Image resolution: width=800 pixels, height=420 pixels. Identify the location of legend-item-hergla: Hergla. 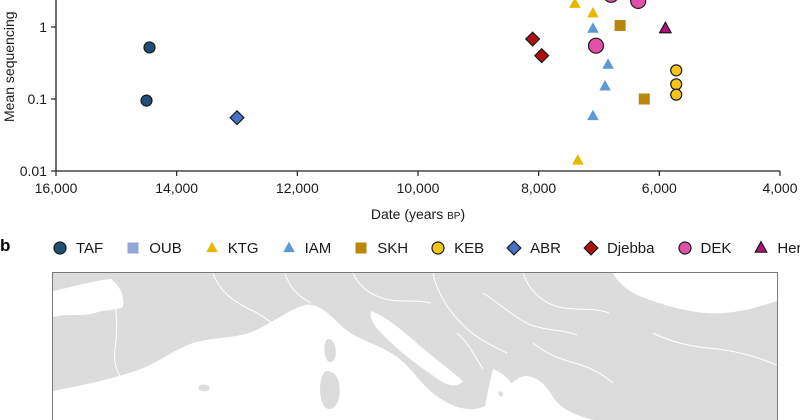
(776, 248).